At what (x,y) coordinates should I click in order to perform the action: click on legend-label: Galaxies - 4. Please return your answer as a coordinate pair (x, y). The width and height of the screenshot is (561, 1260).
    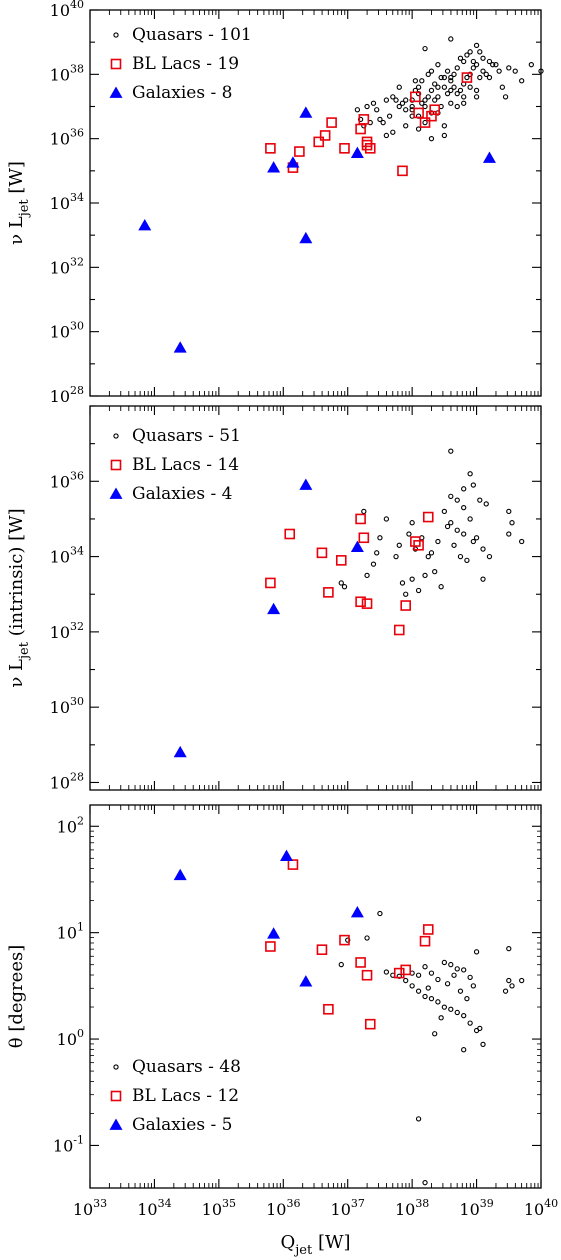
    Looking at the image, I should click on (182, 494).